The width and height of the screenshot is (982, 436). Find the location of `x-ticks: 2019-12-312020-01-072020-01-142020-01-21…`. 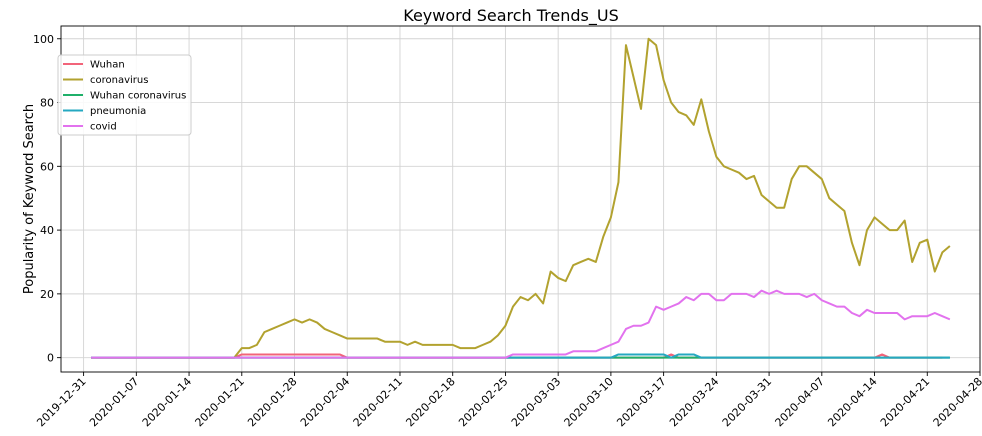

x-ticks: 2019-12-312020-01-072020-01-142020-01-21… is located at coordinates (508, 400).